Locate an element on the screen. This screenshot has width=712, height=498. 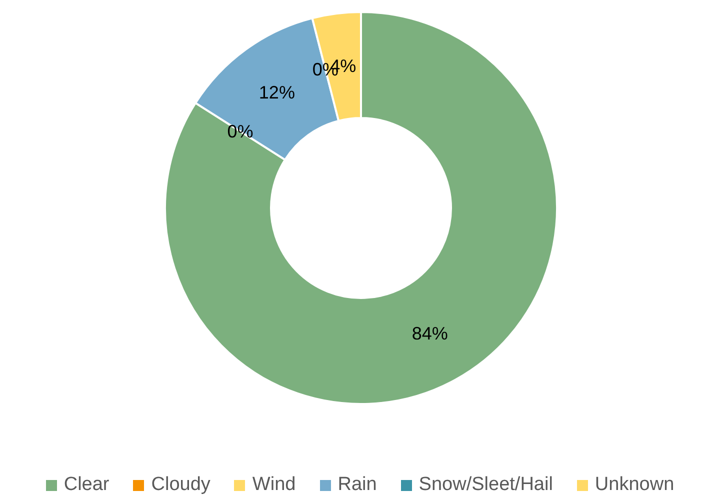
data-label: 12% is located at coordinates (276, 92).